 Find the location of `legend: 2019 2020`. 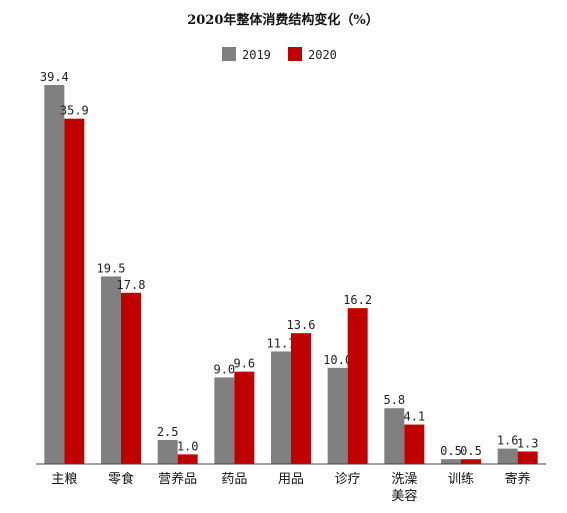

legend: 2019 2020 is located at coordinates (279, 54).